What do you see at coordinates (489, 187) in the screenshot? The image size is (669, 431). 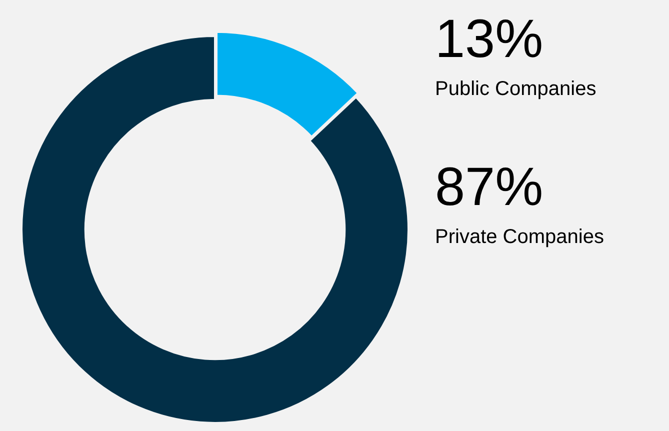 I see `data-label: 87%` at bounding box center [489, 187].